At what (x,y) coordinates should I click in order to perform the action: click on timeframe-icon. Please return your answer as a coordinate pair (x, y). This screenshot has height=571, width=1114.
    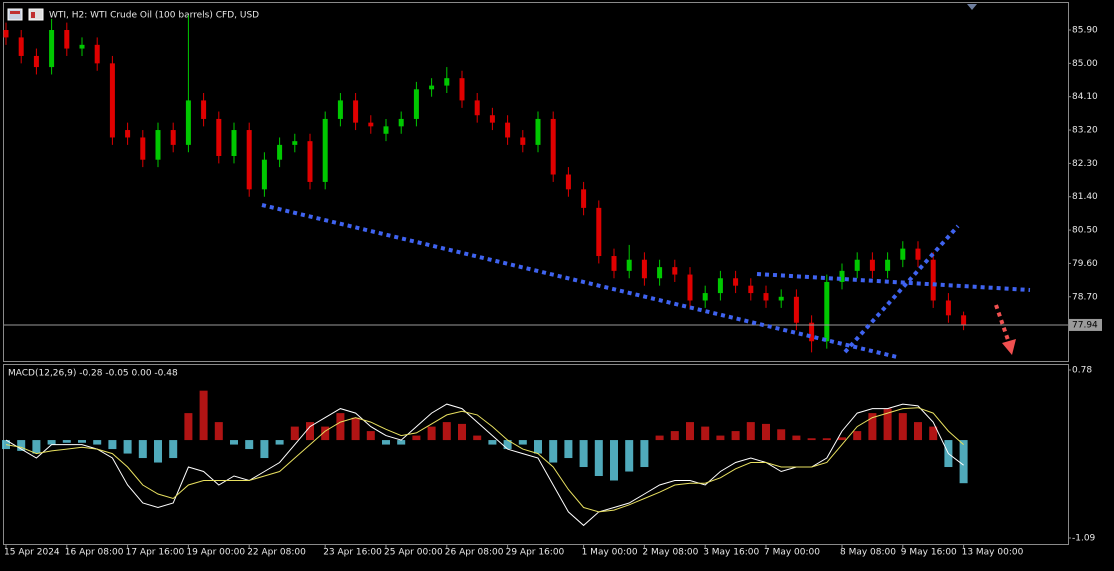
    Looking at the image, I should click on (36, 14).